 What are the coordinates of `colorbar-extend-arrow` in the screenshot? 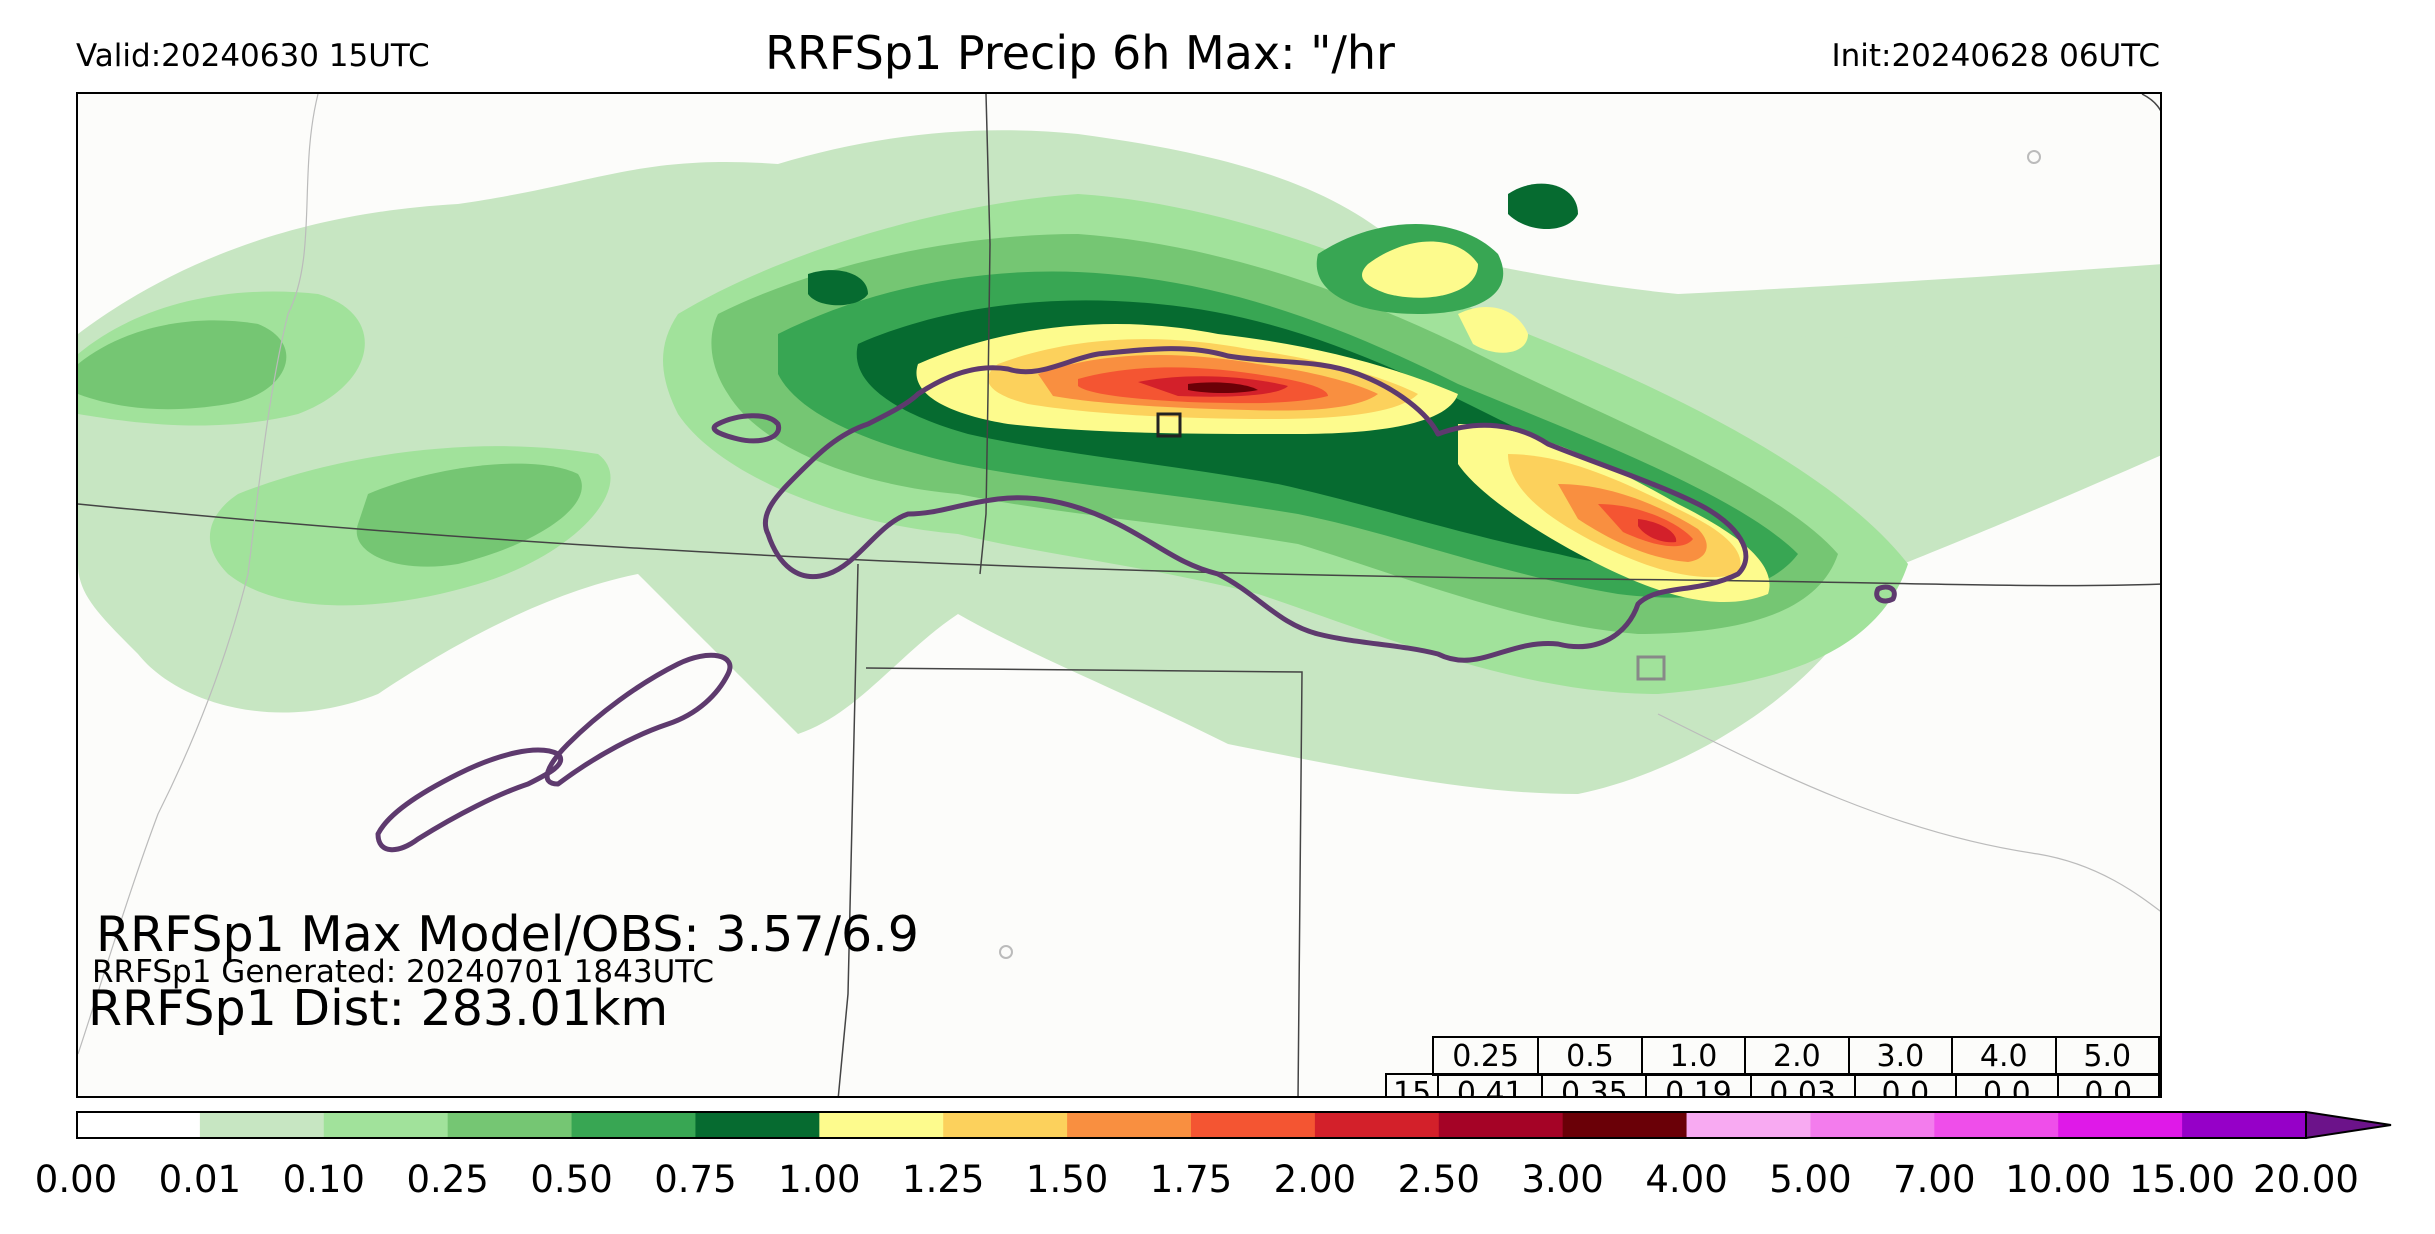 It's located at (2348, 1125).